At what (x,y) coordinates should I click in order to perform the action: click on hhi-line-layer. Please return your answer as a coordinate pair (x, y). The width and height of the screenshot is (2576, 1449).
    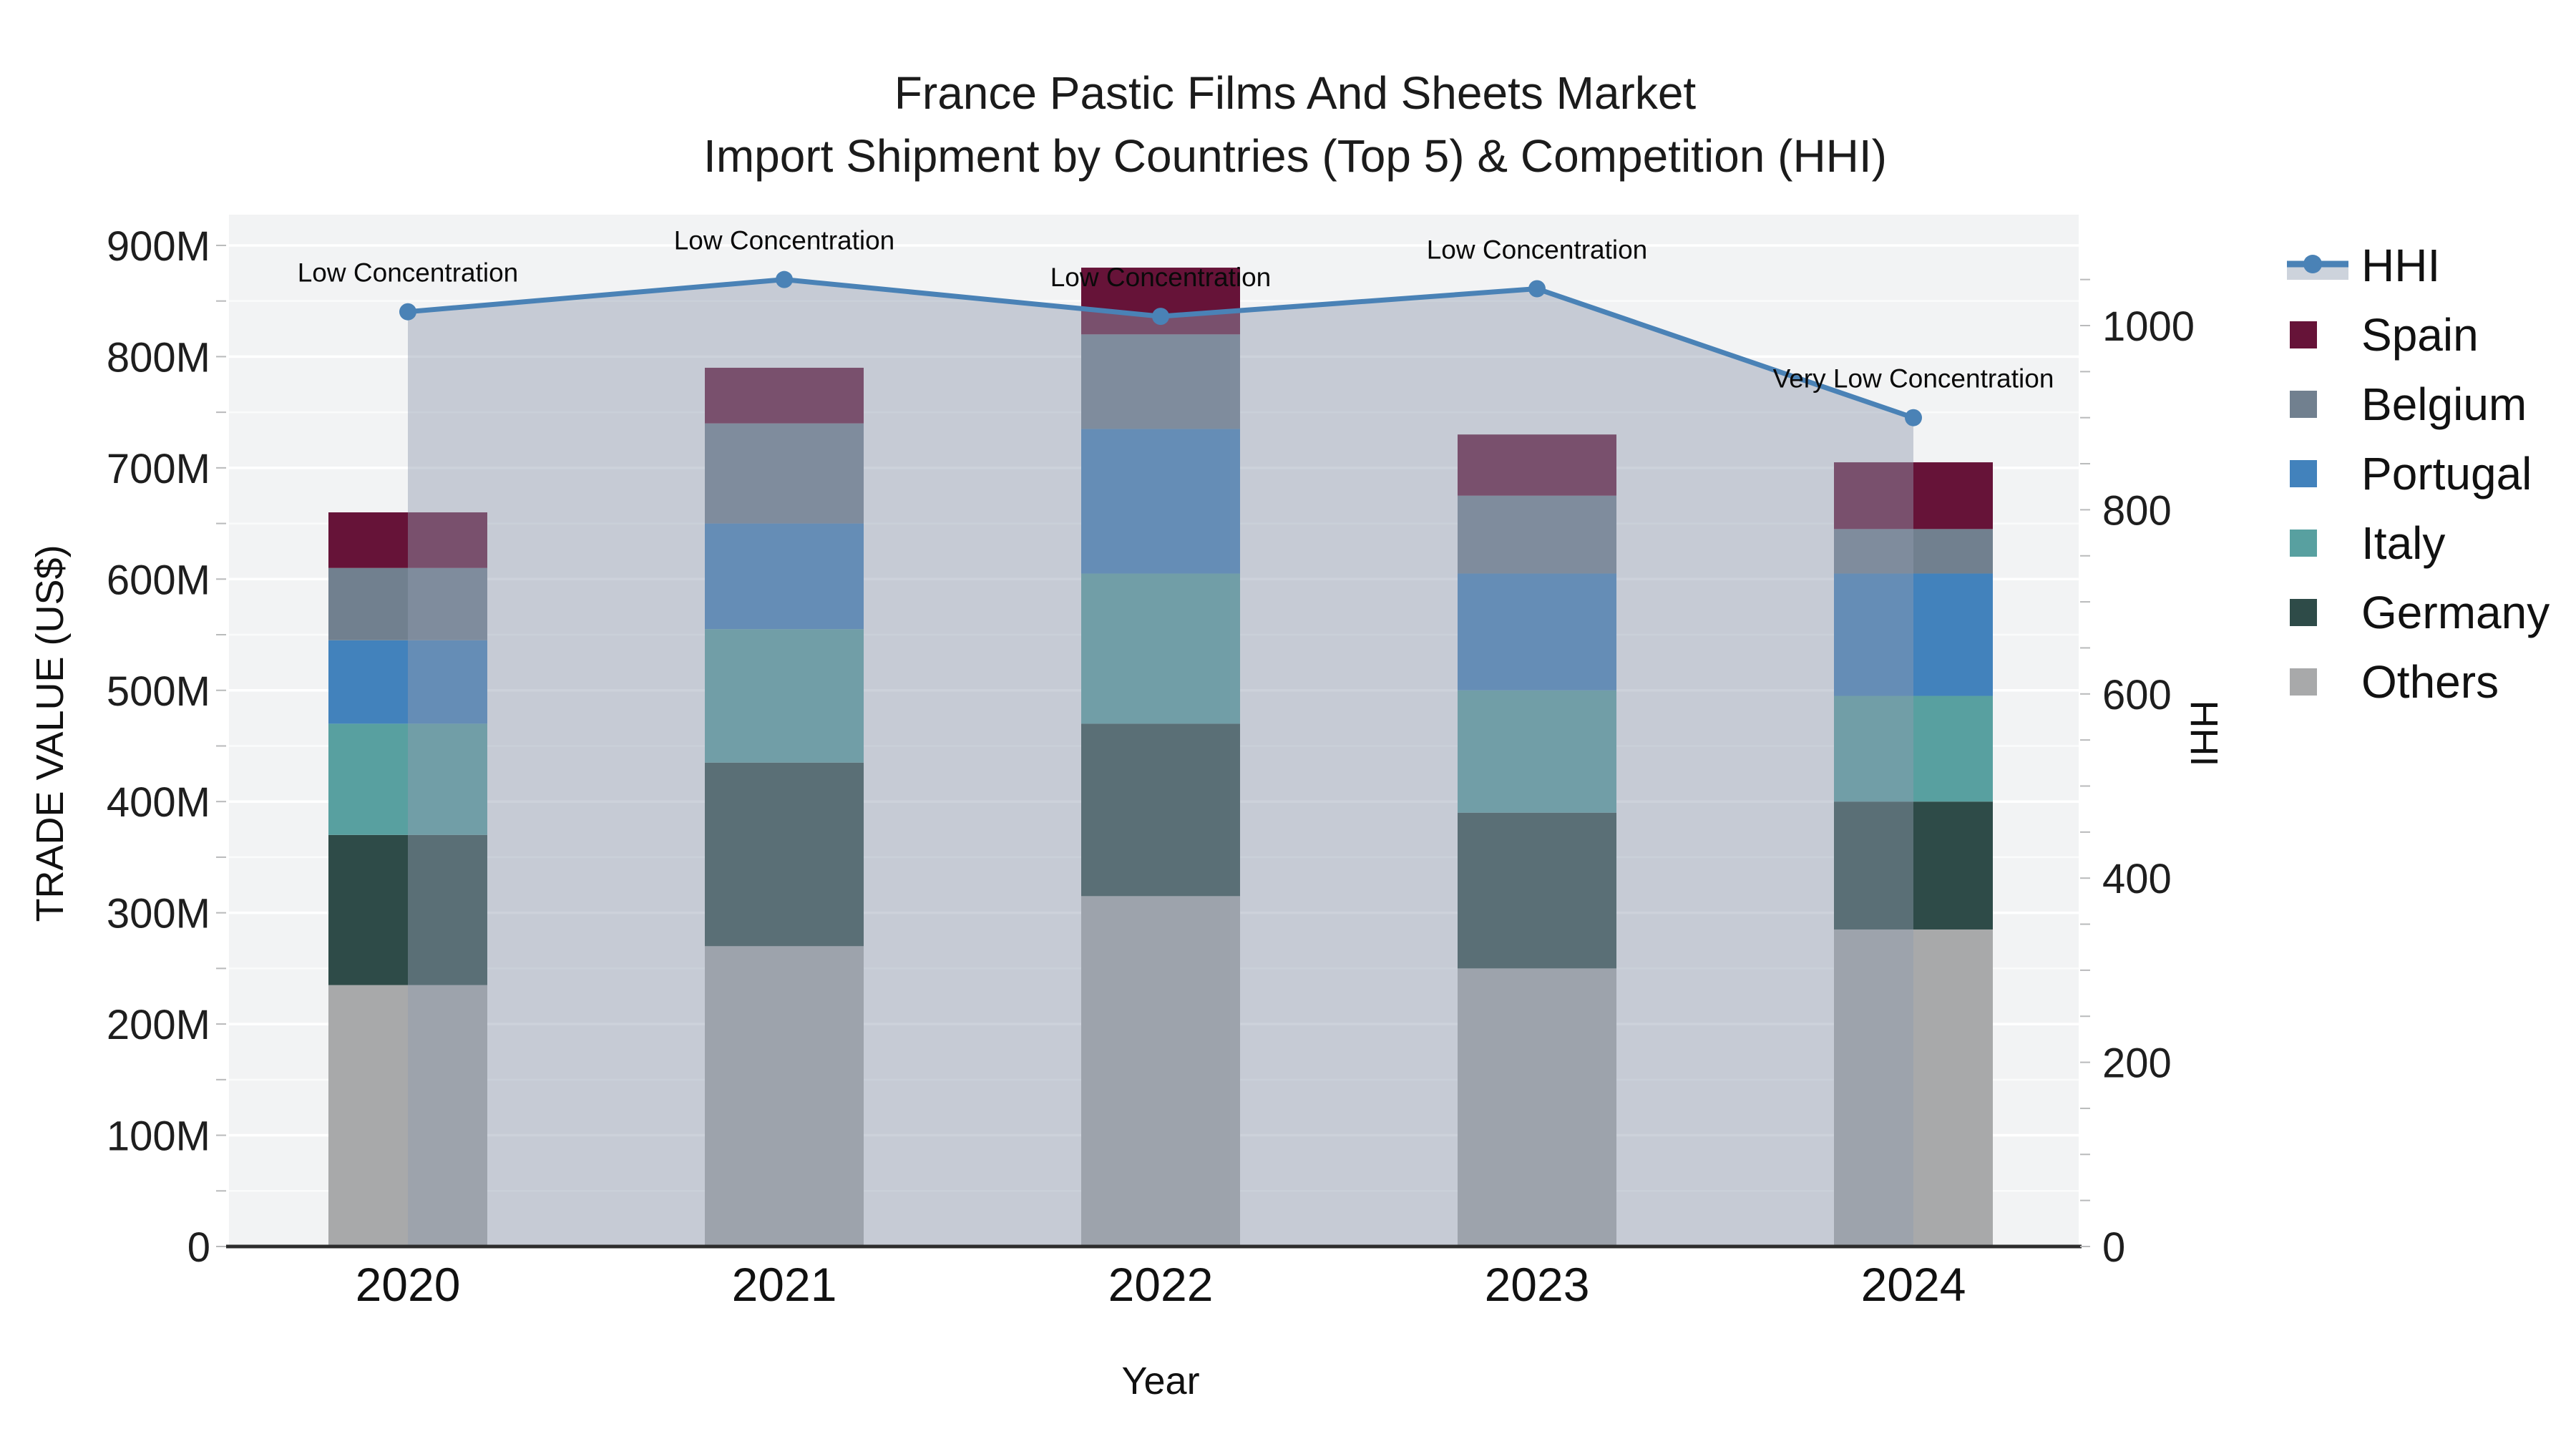
    Looking at the image, I should click on (1160, 348).